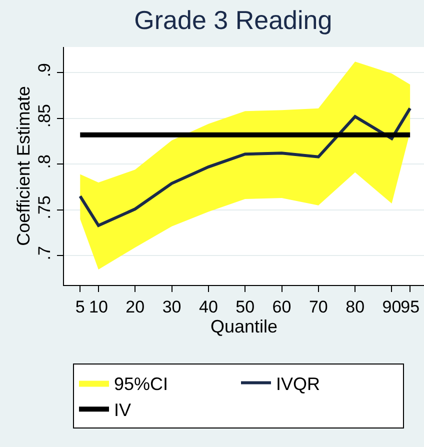 The width and height of the screenshot is (424, 447). I want to click on legend-label: IV, so click(123, 410).